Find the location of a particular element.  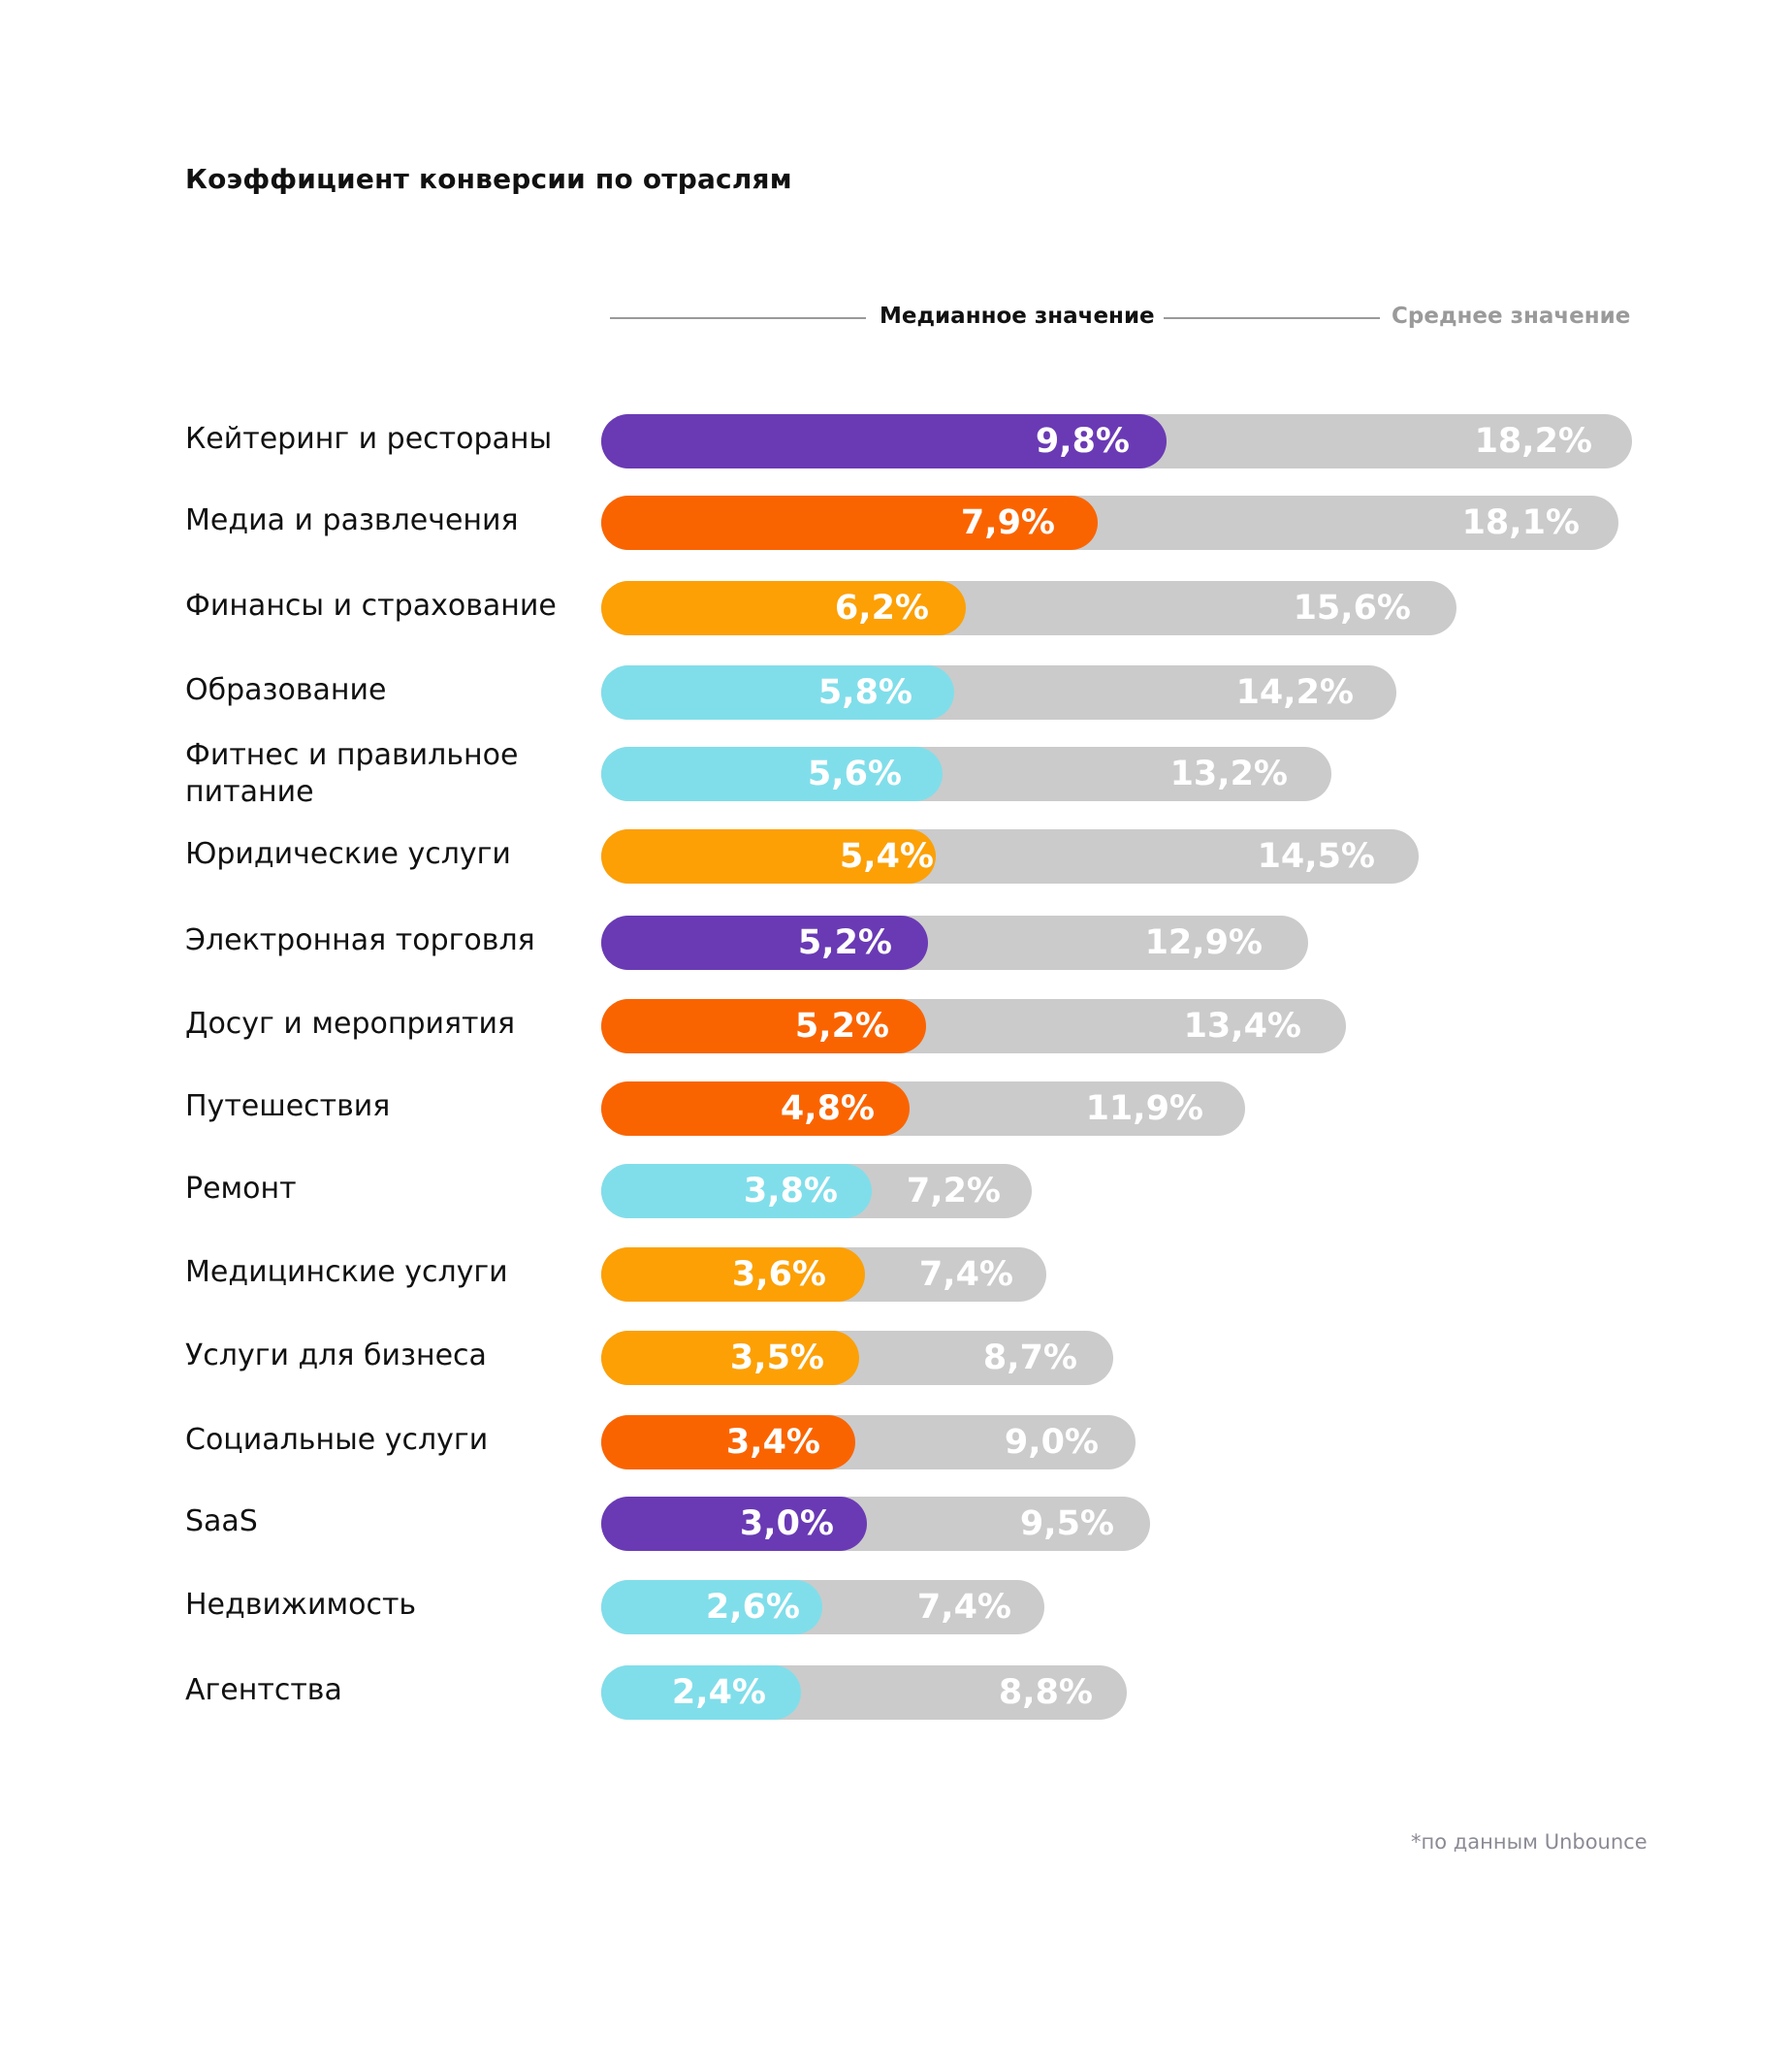

legend-line-mean is located at coordinates (1272, 318).